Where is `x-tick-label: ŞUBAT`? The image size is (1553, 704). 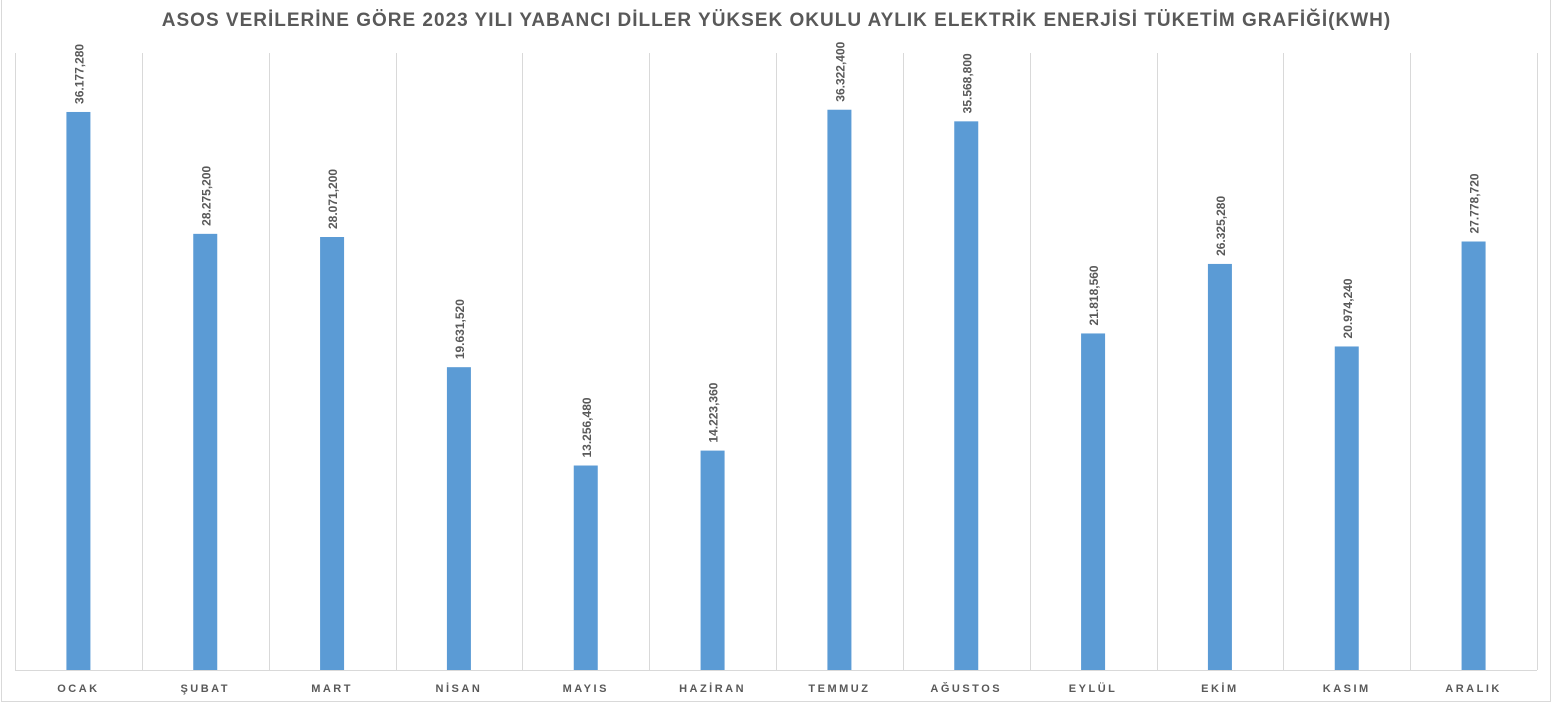
x-tick-label: ŞUBAT is located at coordinates (205, 689).